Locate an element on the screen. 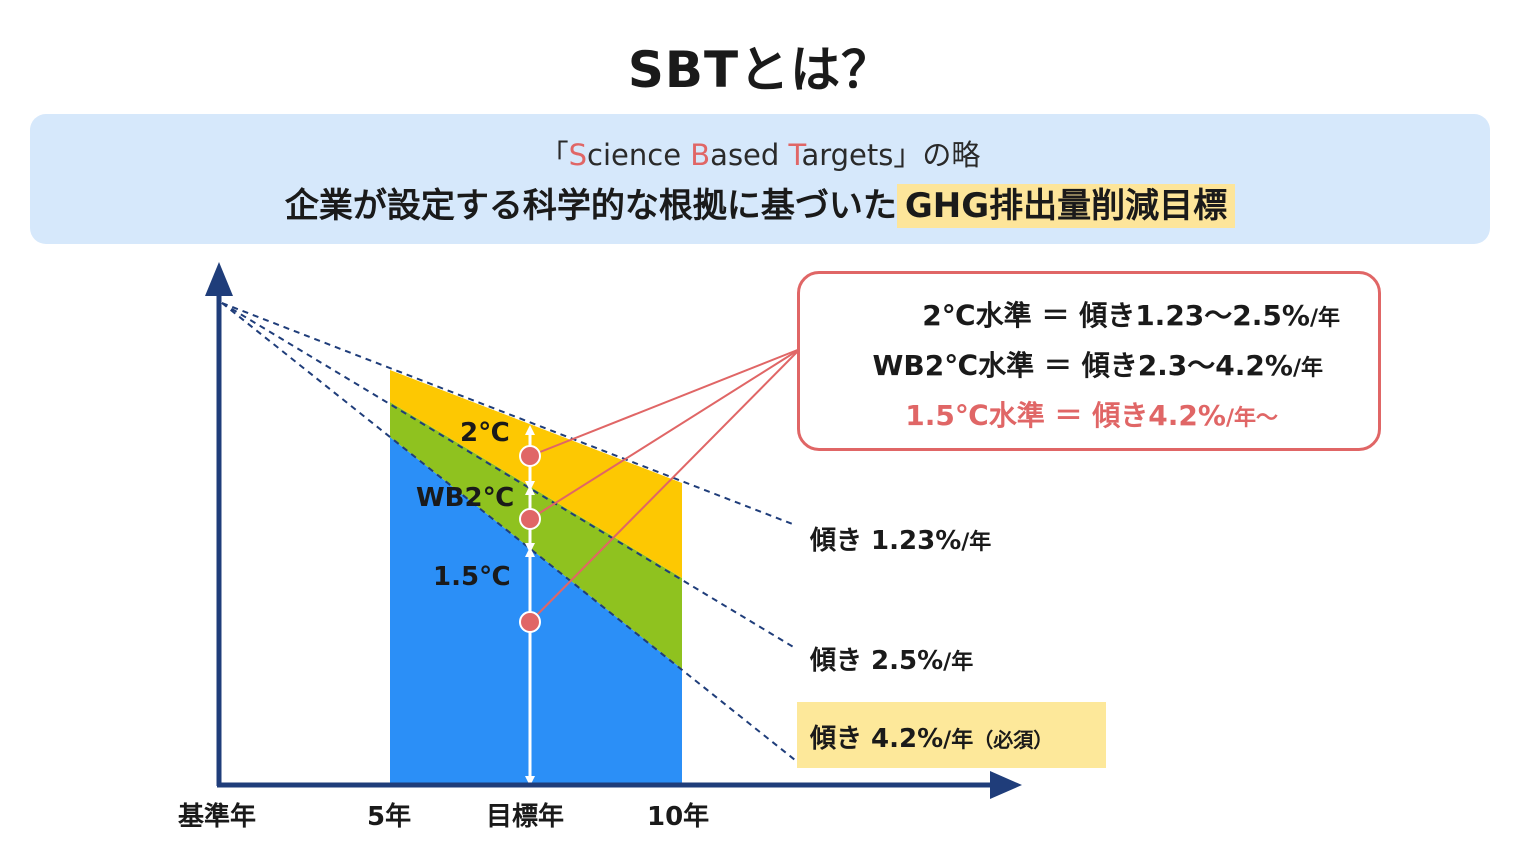 The image size is (1520, 856). legend-unit: /年〜 is located at coordinates (1251, 418).